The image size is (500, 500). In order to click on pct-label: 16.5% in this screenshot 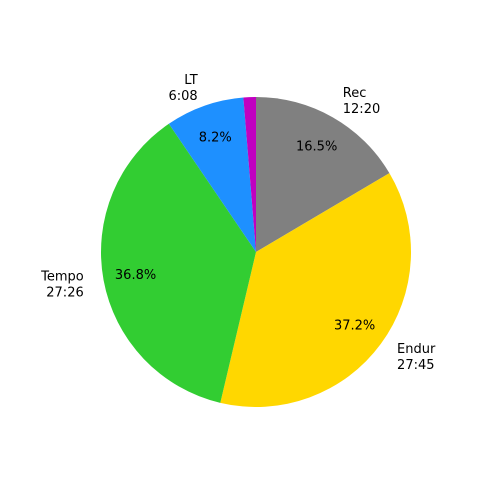, I will do `click(316, 147)`.